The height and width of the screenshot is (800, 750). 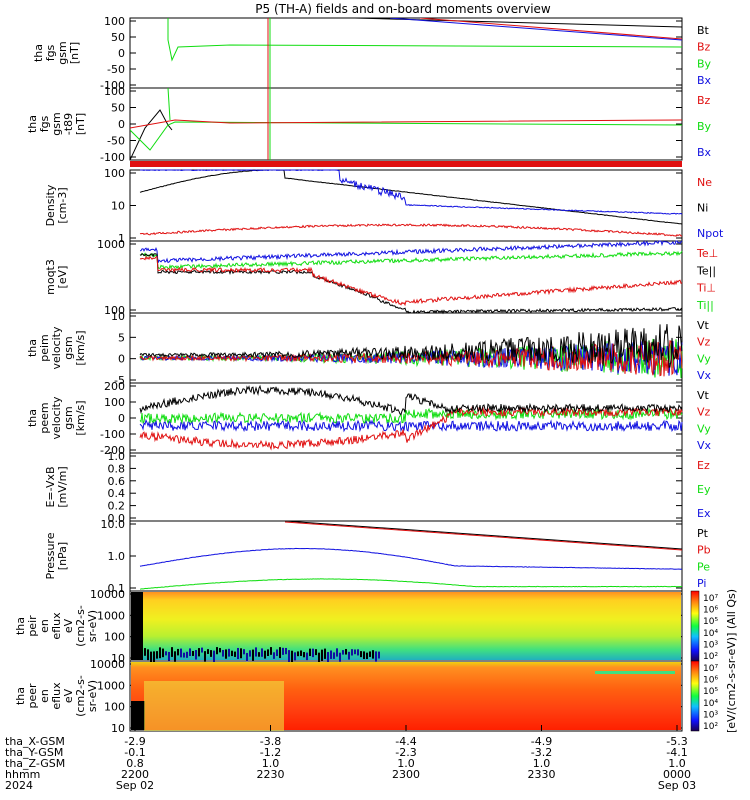 What do you see at coordinates (50, 555) in the screenshot?
I see `y-axis-label: Pressure` at bounding box center [50, 555].